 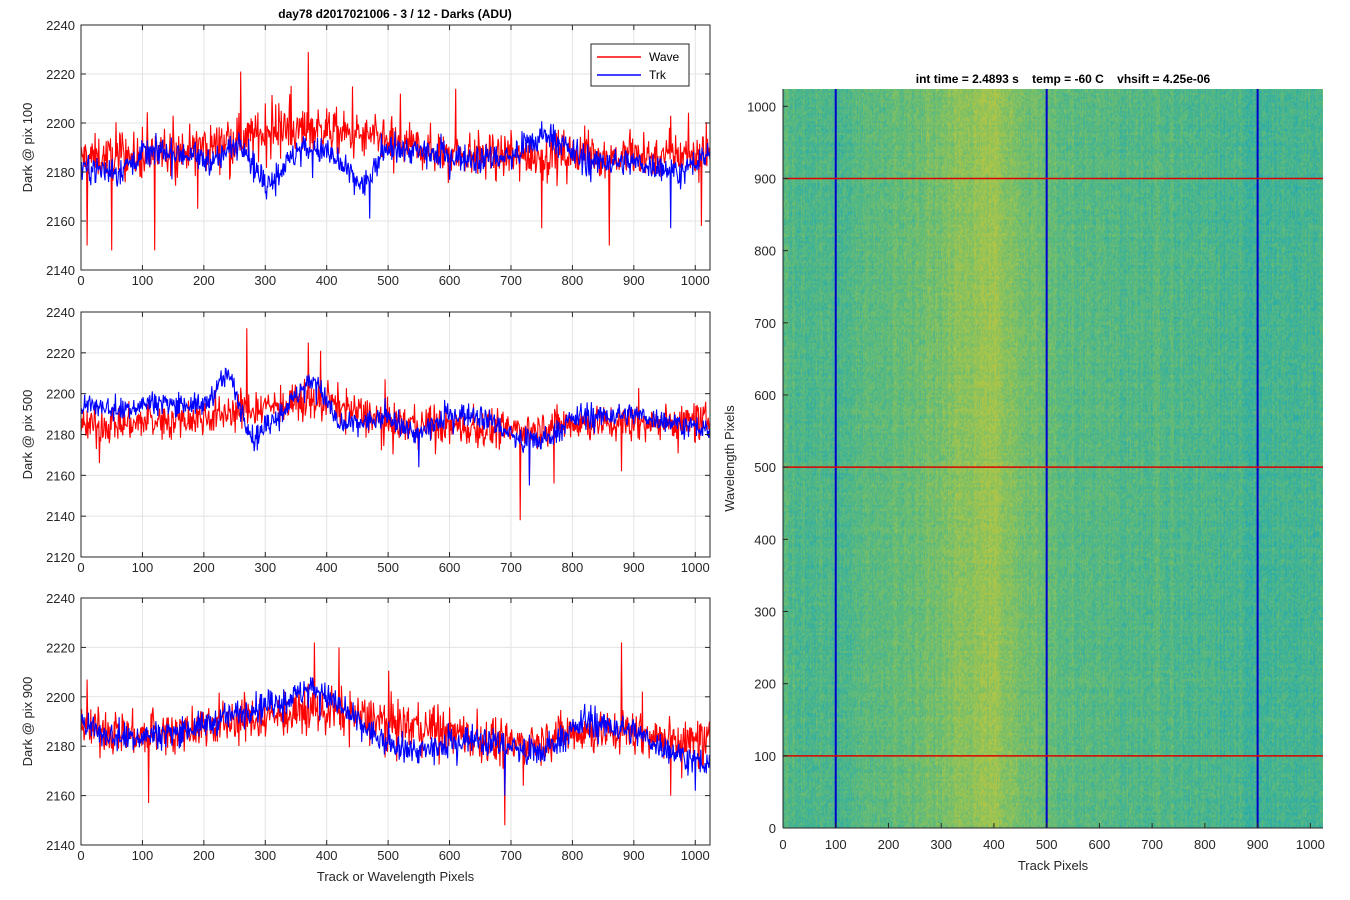 I want to click on y-axis-label: Dark @ pix 500, so click(x=27, y=435).